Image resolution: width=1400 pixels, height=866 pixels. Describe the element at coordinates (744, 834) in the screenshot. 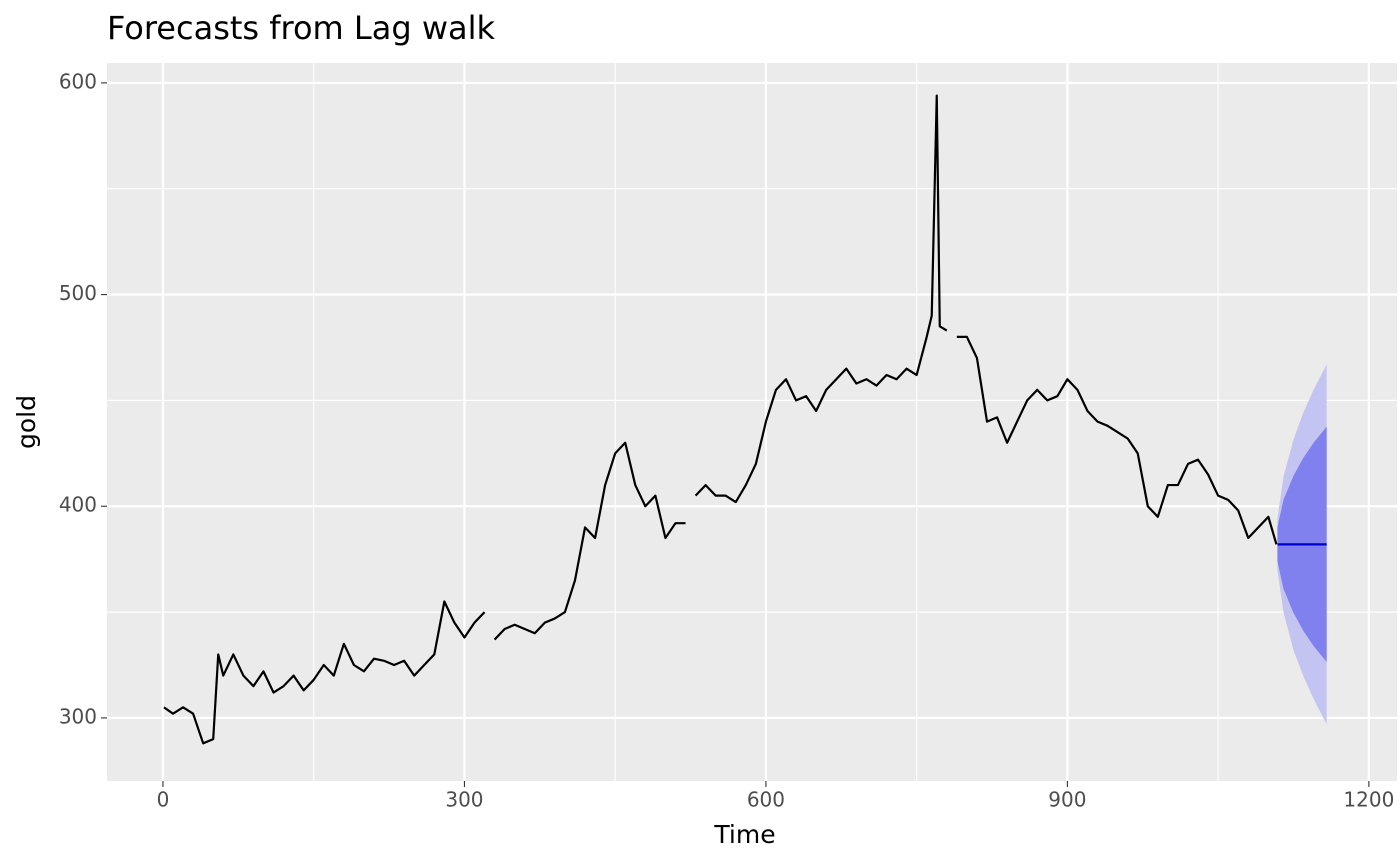

I see `x-axis-title: Time` at that location.